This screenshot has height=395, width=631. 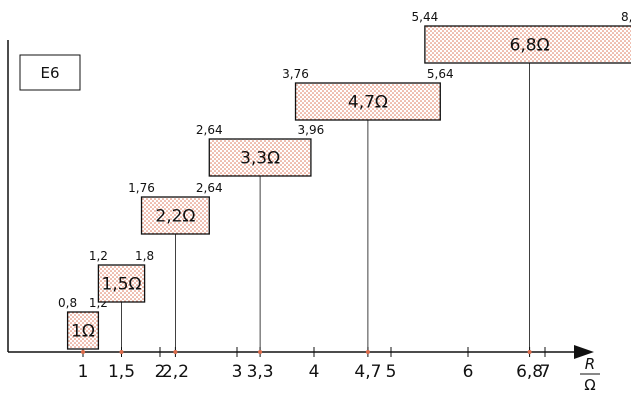 I want to click on band-nominal-label: 4,7Ω, so click(x=368, y=103).